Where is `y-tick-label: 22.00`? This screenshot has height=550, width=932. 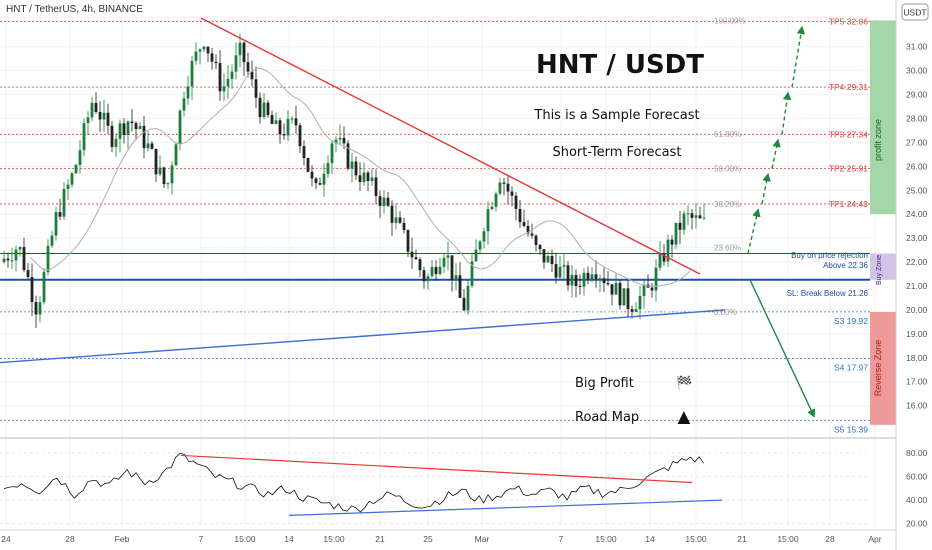 y-tick-label: 22.00 is located at coordinates (917, 262).